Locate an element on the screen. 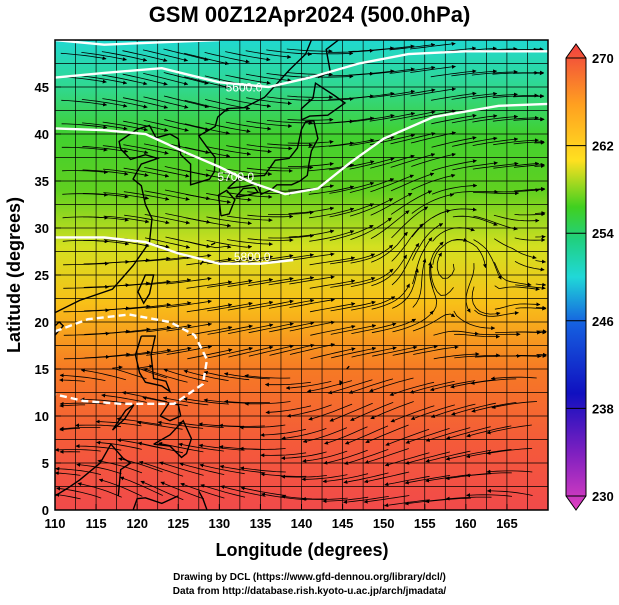 Image resolution: width=619 pixels, height=605 pixels. x-tick-label: 110 is located at coordinates (55, 523).